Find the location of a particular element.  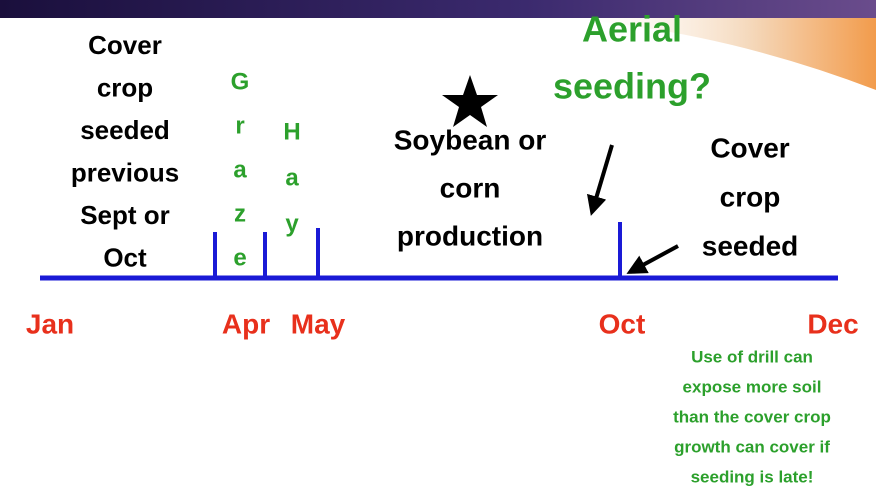

drill-note-line: than the cover crop is located at coordinates (752, 416).